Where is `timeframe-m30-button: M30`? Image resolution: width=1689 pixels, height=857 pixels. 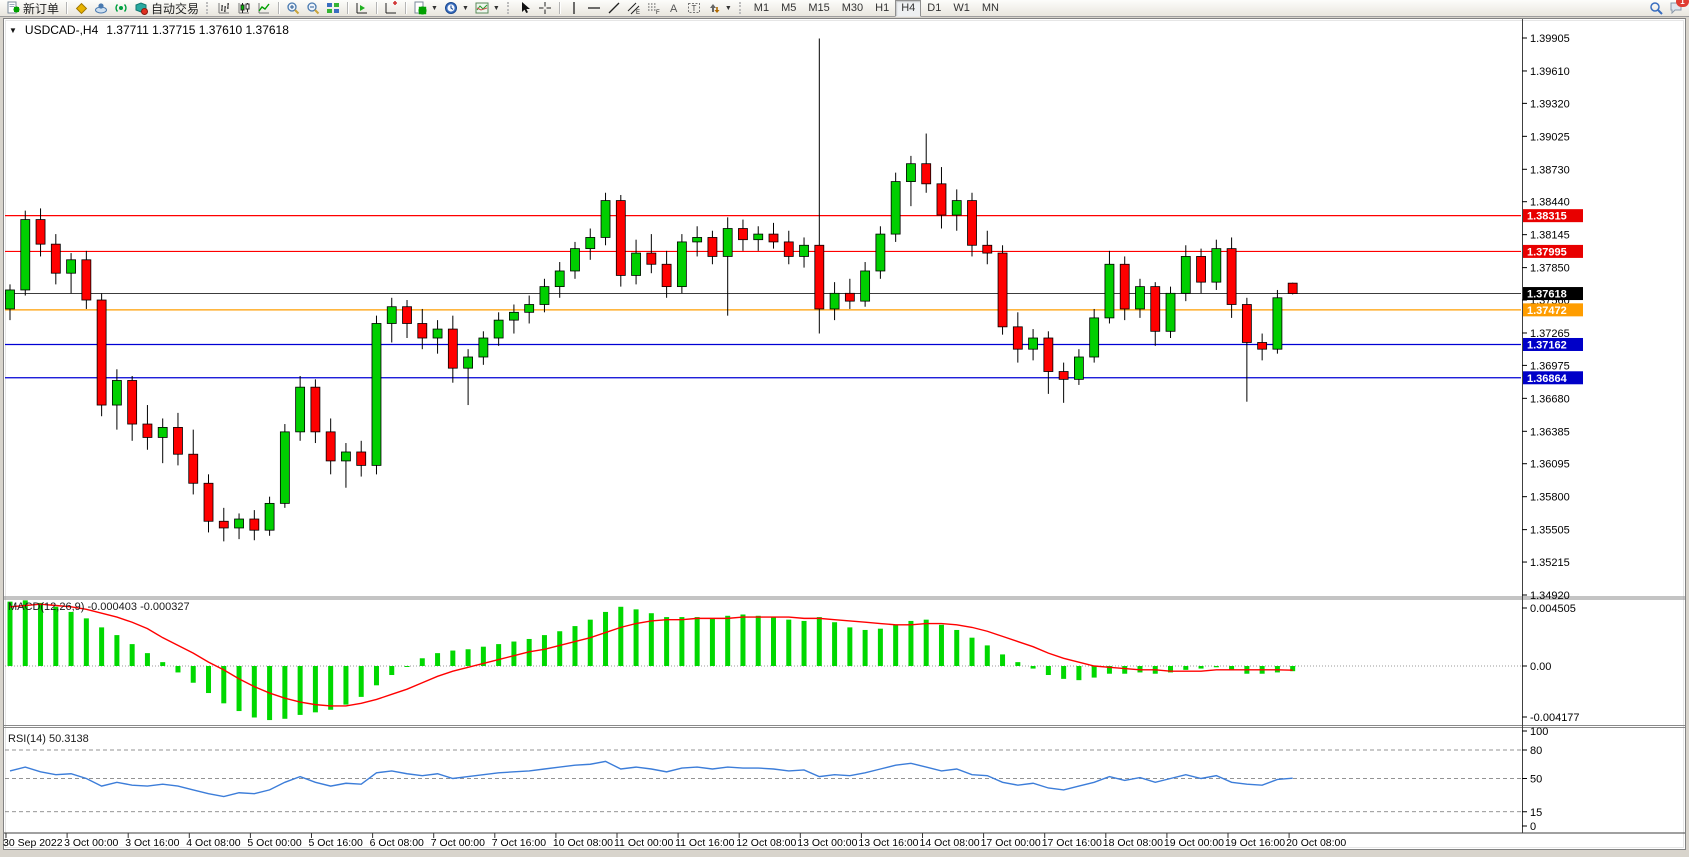 timeframe-m30-button: M30 is located at coordinates (852, 7).